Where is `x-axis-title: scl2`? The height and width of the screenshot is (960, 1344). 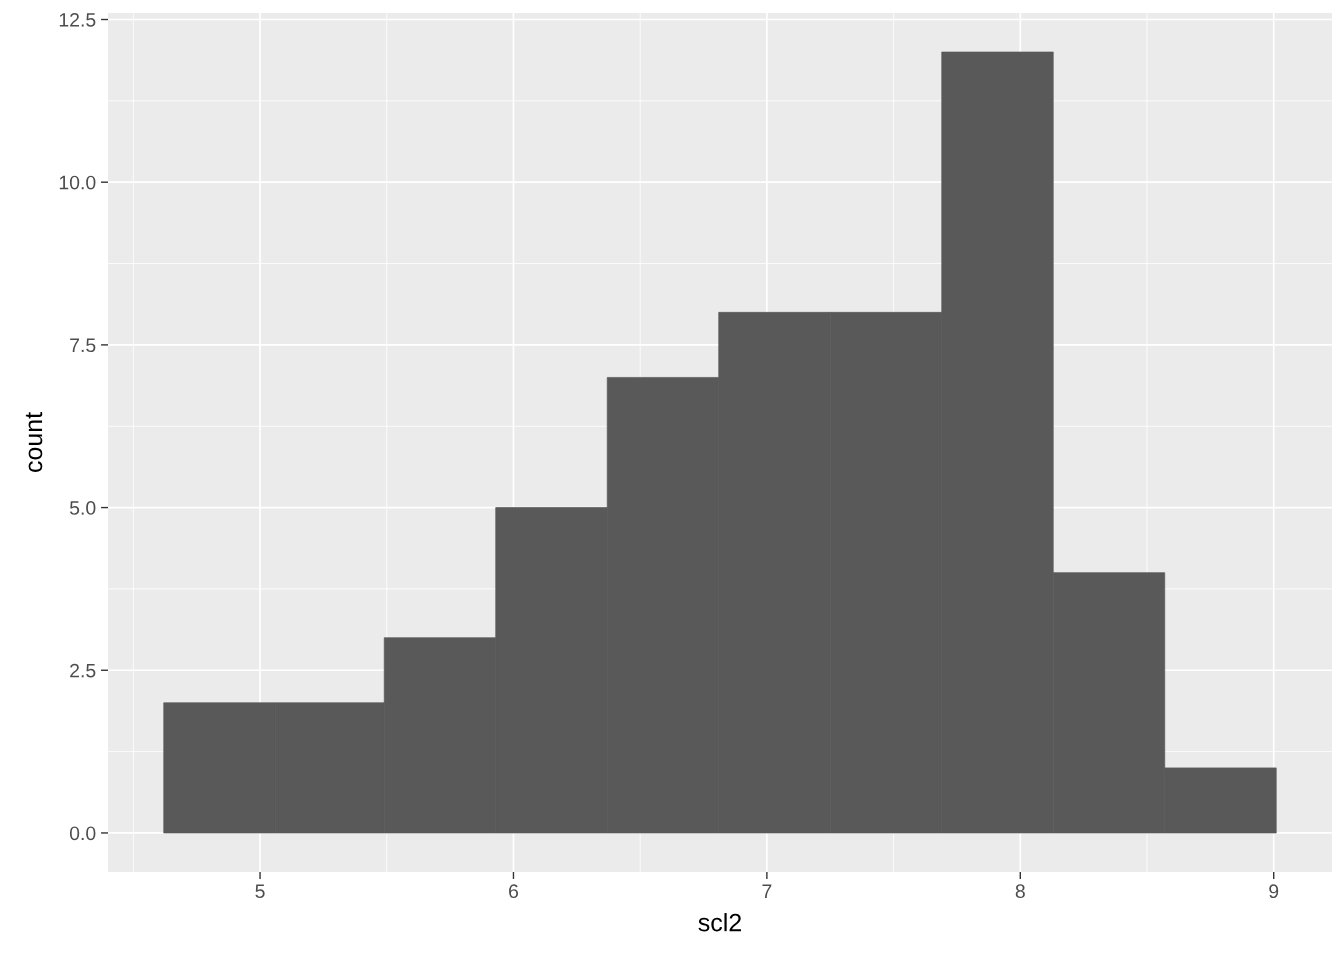 x-axis-title: scl2 is located at coordinates (719, 922).